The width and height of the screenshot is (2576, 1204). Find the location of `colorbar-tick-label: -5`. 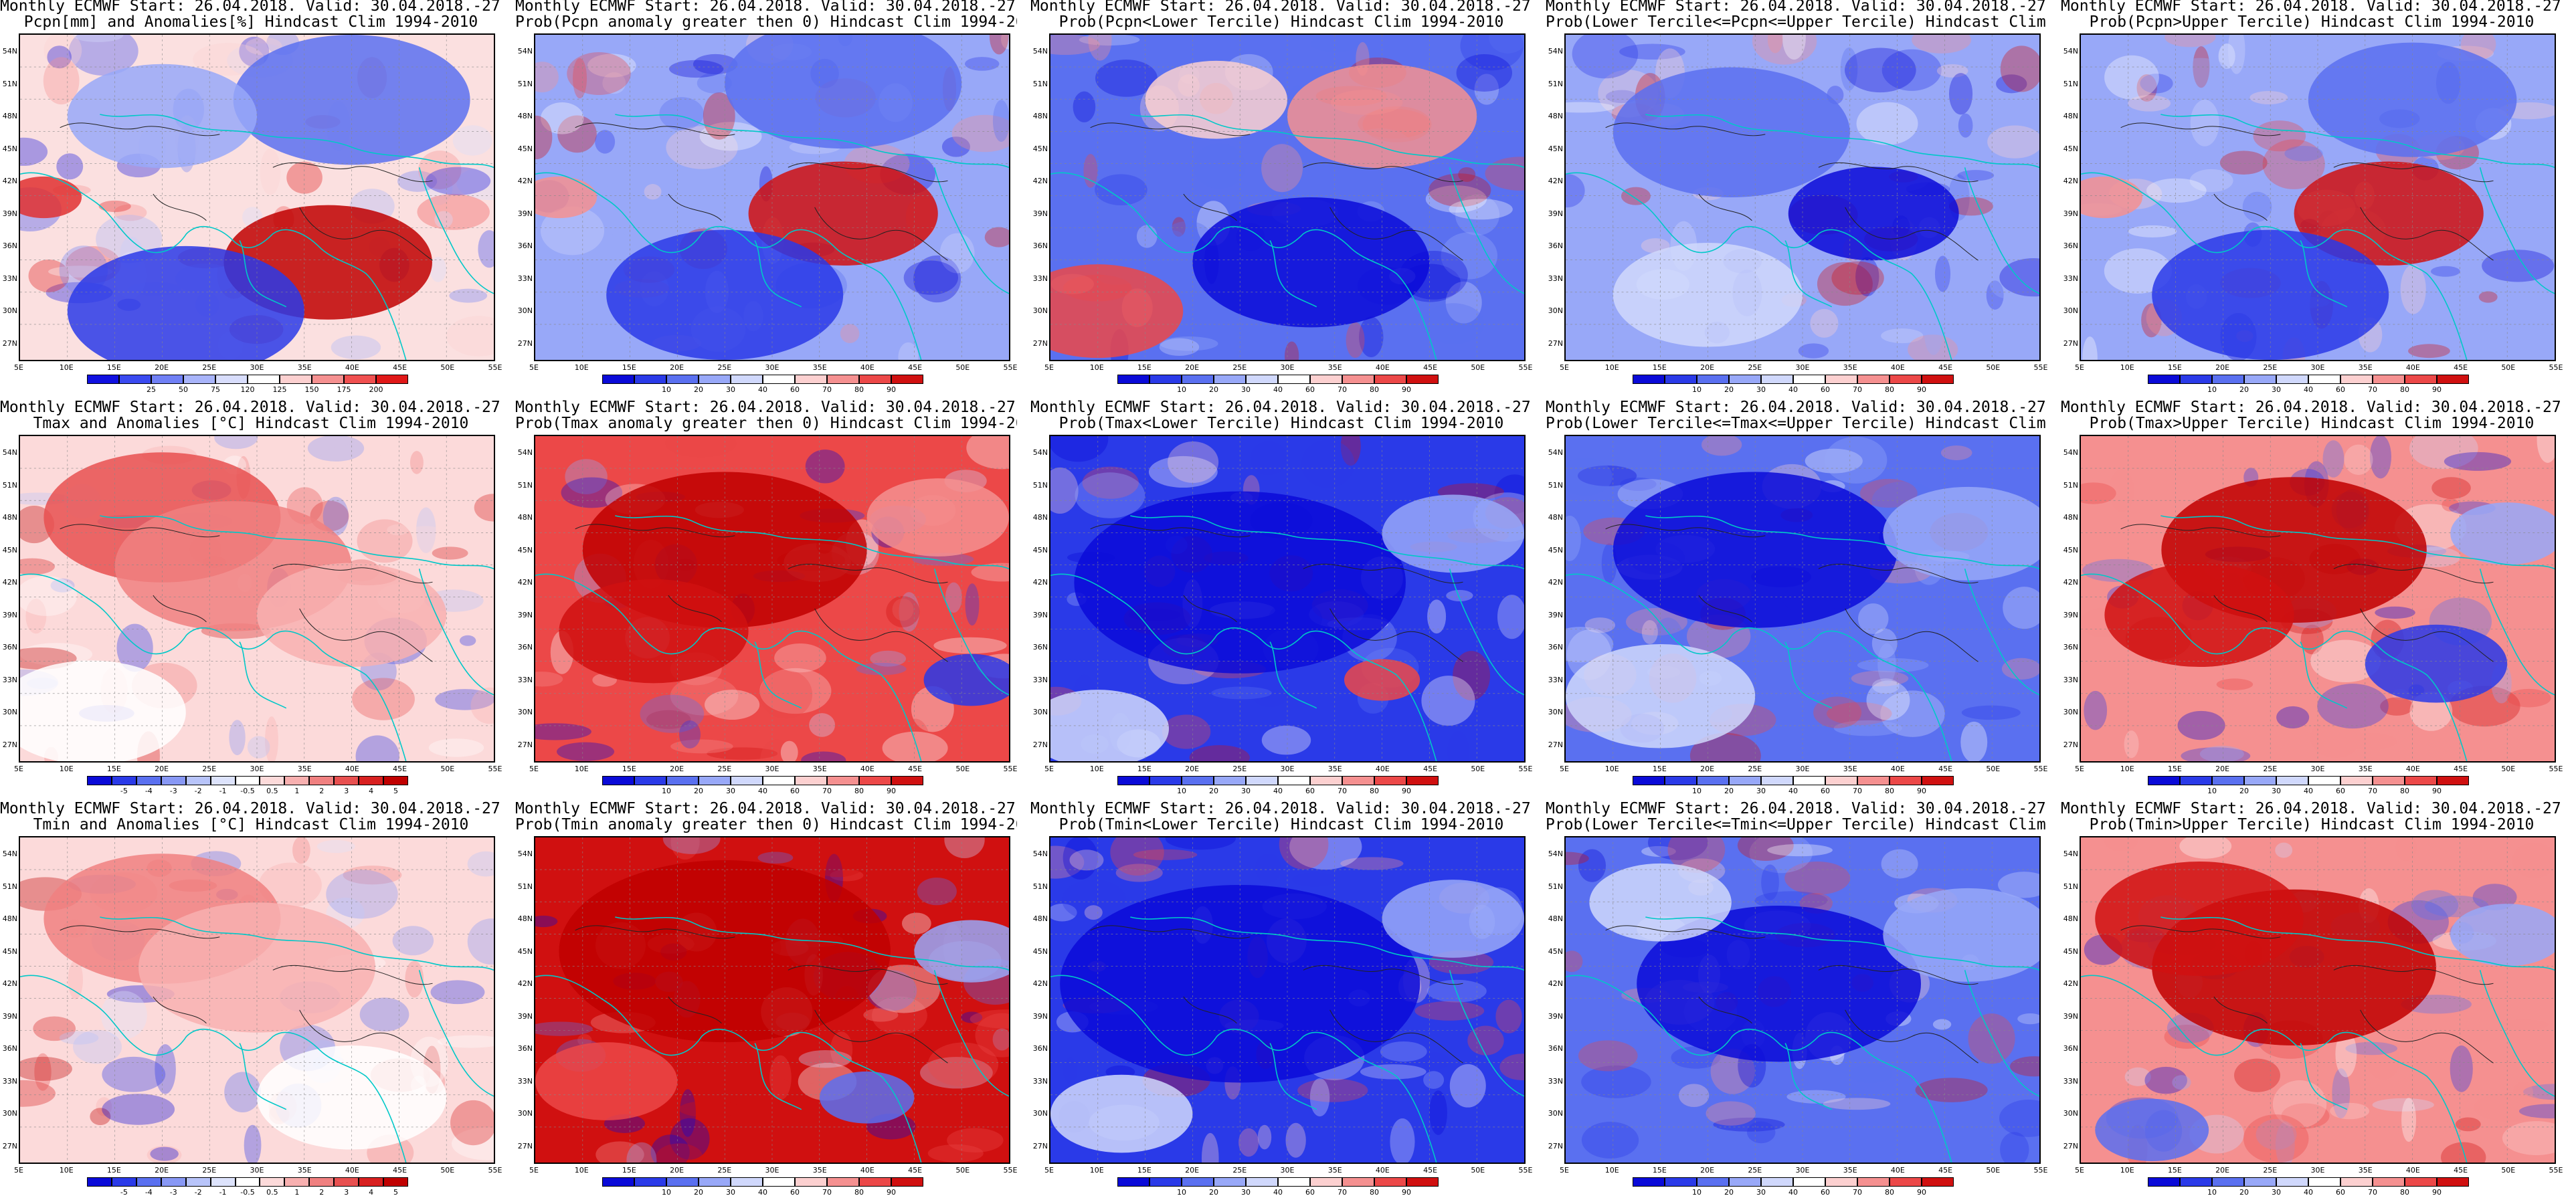

colorbar-tick-label: -5 is located at coordinates (124, 791).